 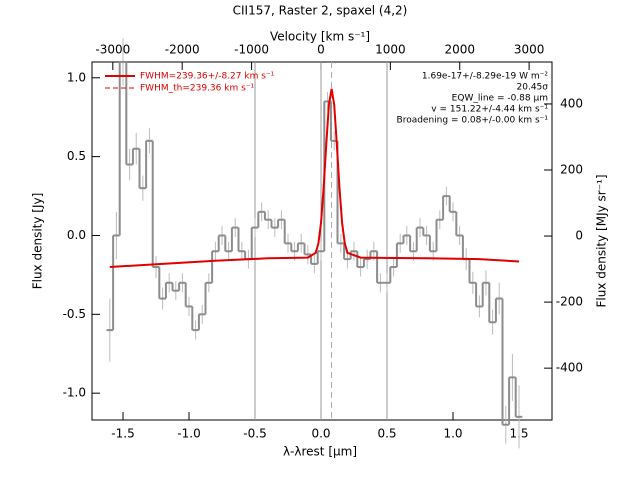 I want to click on chart-title: CII157, Raster 2, spaxel (4,2), so click(x=320, y=11).